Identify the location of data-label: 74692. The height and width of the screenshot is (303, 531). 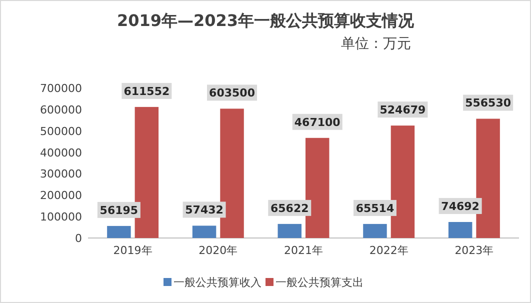
(460, 206).